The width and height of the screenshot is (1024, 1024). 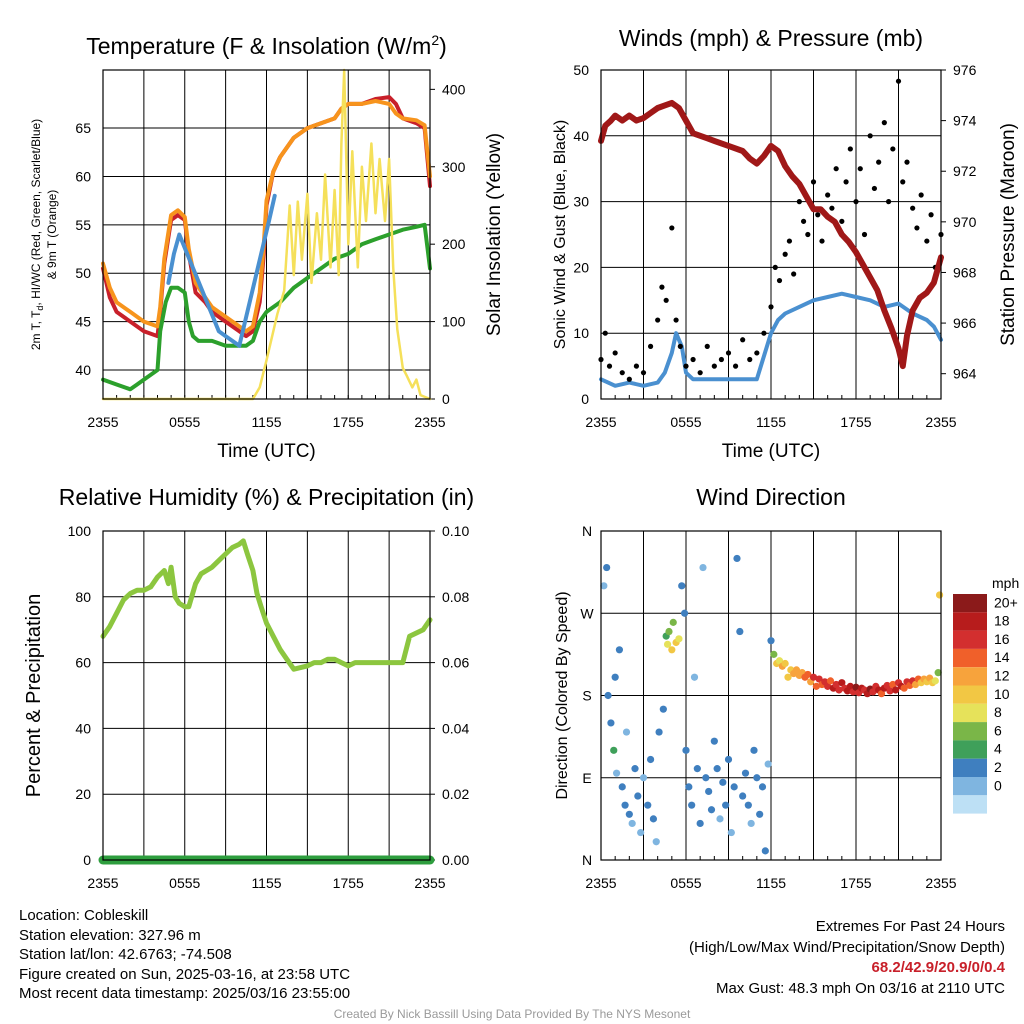 I want to click on colorbar-tick-label: 2, so click(x=998, y=767).